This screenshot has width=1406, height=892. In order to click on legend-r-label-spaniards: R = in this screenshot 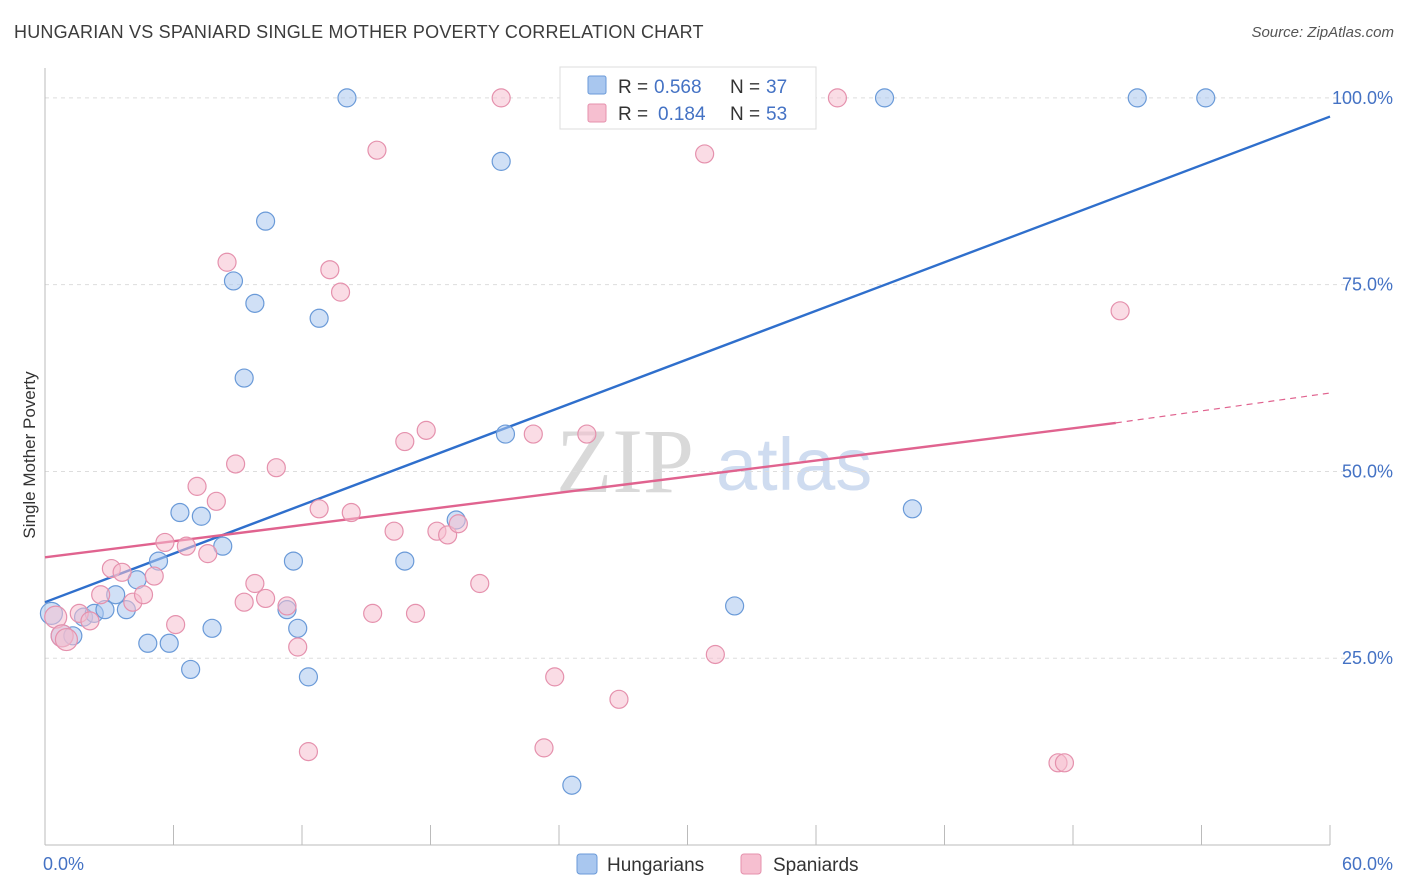, I will do `click(633, 114)`.